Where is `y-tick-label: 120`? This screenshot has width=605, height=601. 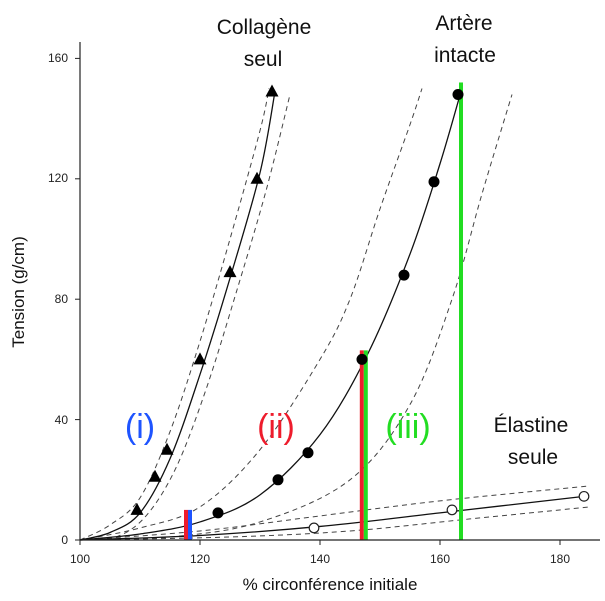 y-tick-label: 120 is located at coordinates (58, 178).